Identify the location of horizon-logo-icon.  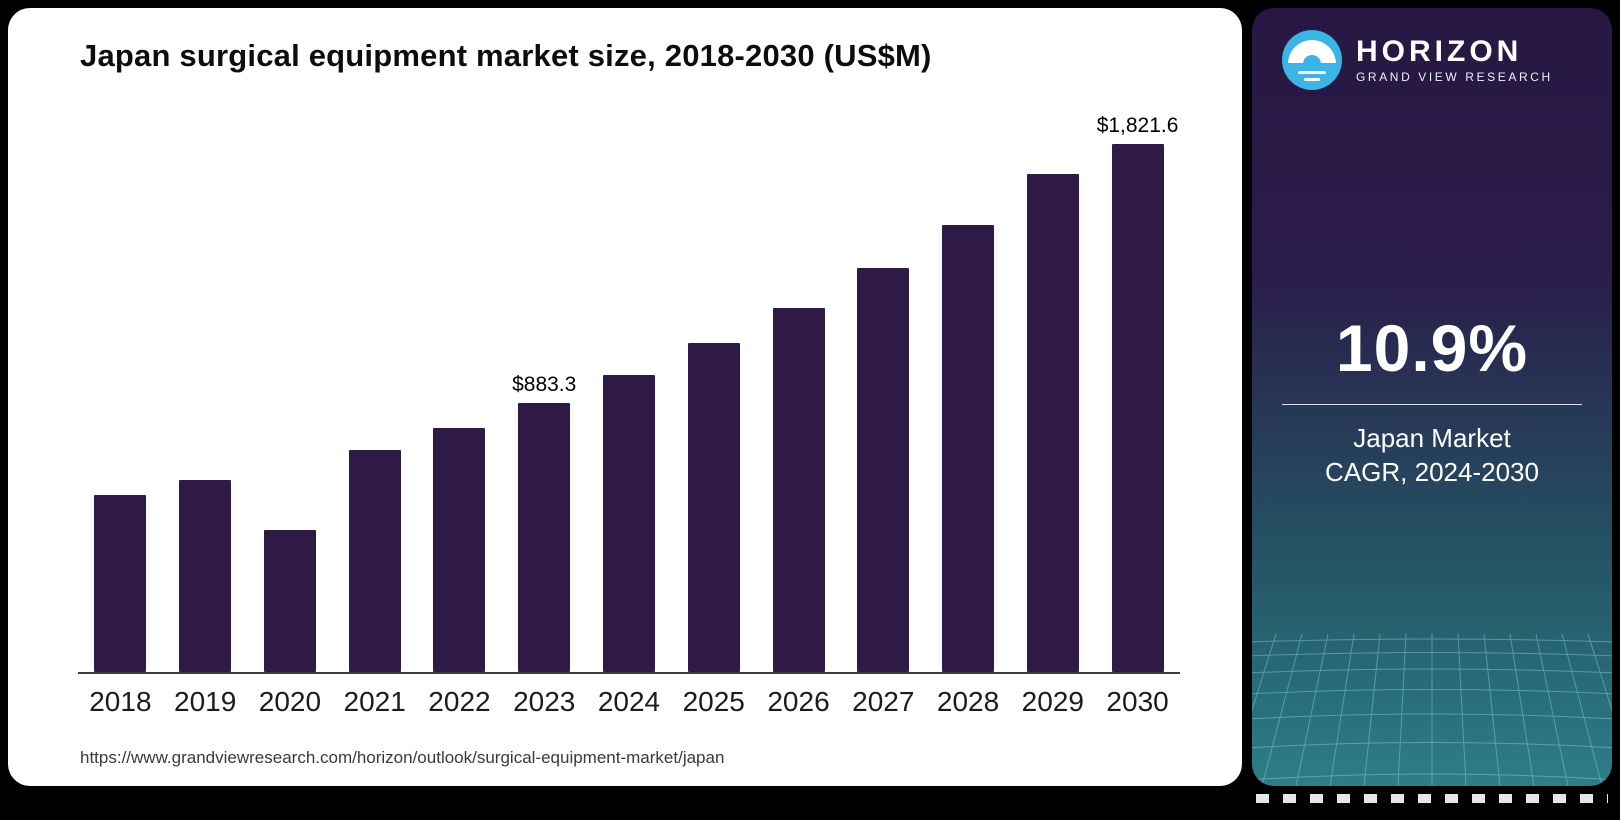
(1312, 60).